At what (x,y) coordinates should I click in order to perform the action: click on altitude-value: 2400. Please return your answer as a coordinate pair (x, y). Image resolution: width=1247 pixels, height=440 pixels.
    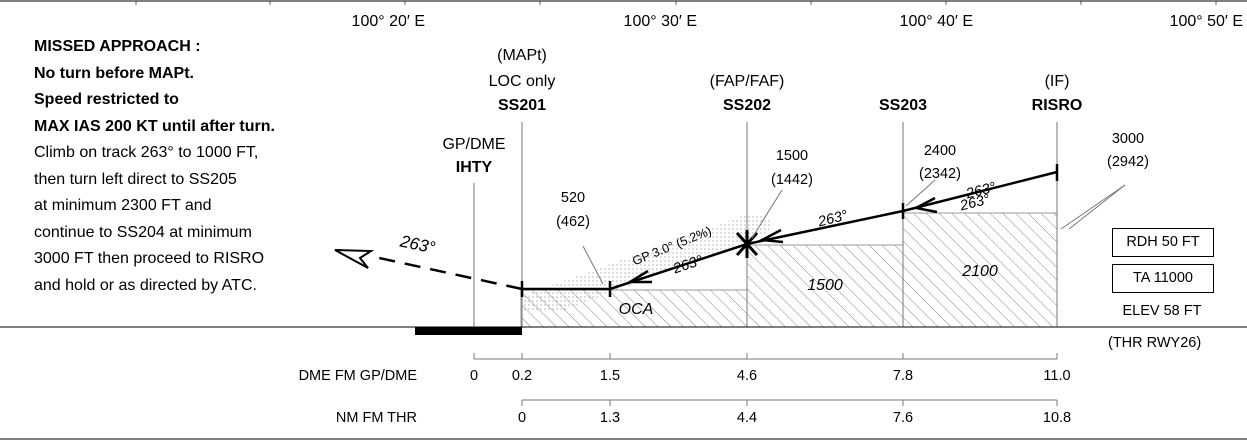
    Looking at the image, I should click on (940, 151).